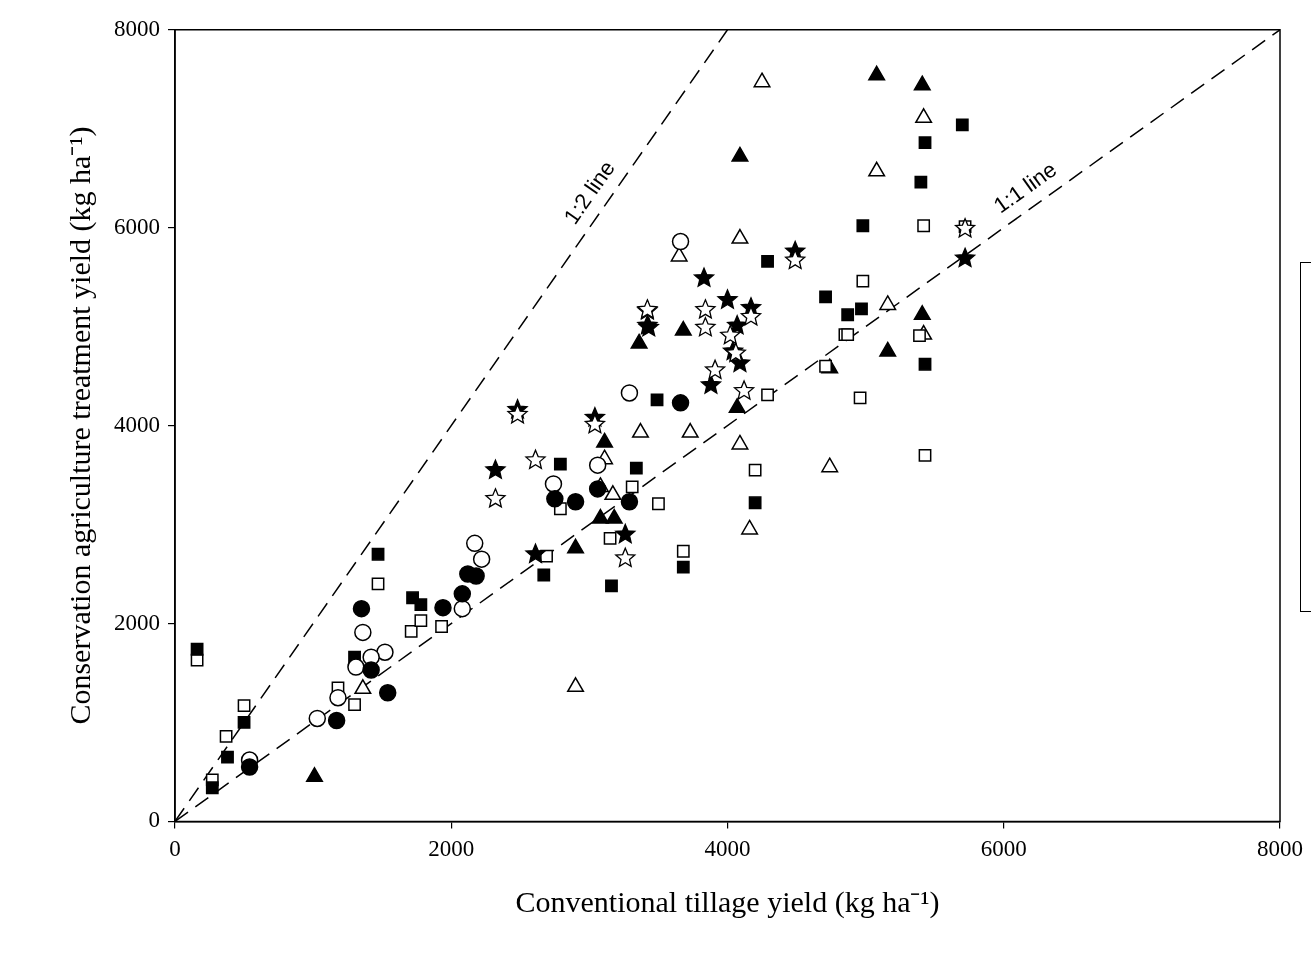 The image size is (1313, 960). Describe the element at coordinates (137, 424) in the screenshot. I see `y-tick-label: 4000` at that location.